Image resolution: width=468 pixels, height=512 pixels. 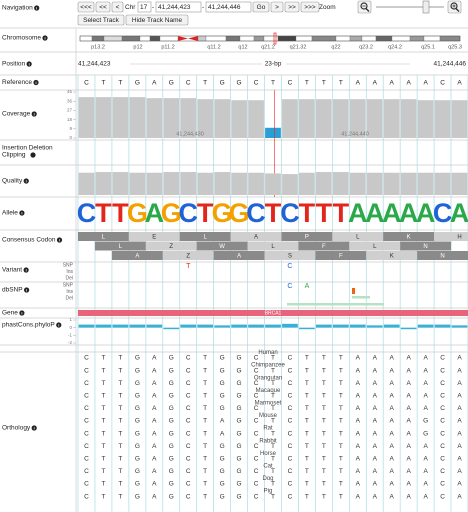 What do you see at coordinates (174, 7) in the screenshot?
I see `input-value: 41,244,423` at bounding box center [174, 7].